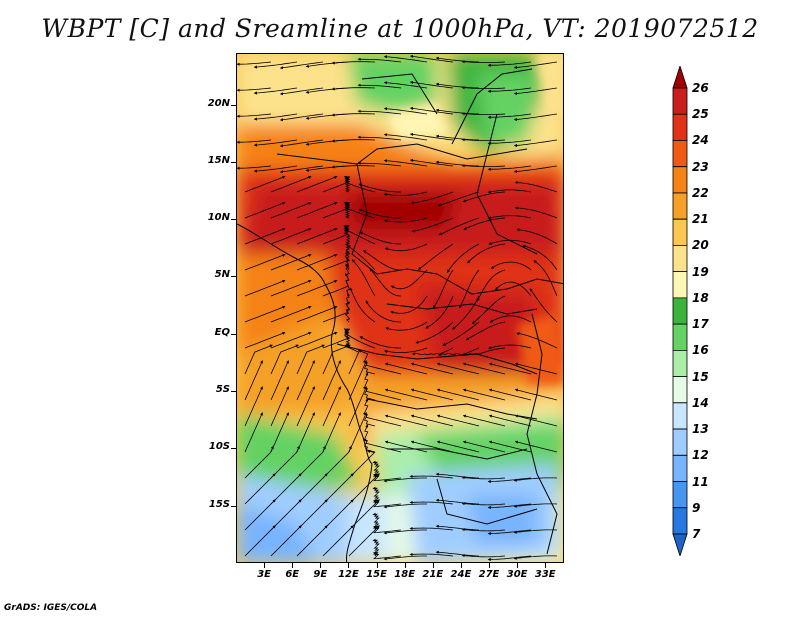 The width and height of the screenshot is (800, 618). What do you see at coordinates (348, 574) in the screenshot?
I see `lon-tick-label: 12E` at bounding box center [348, 574].